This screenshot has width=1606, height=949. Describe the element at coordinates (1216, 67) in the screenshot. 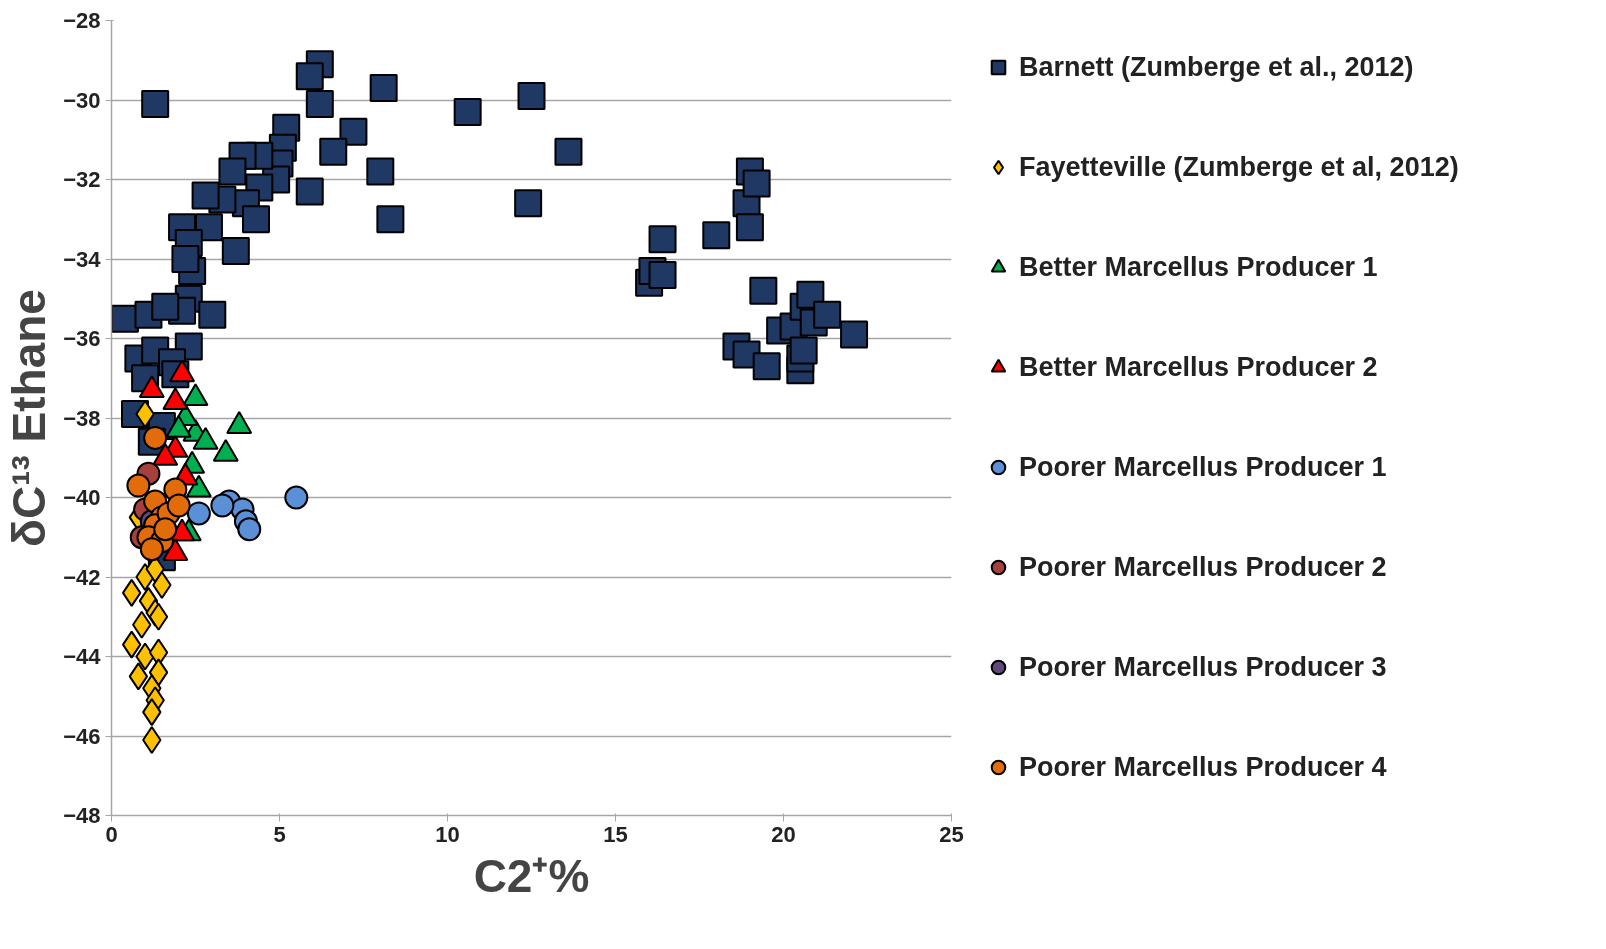

I see `legend-label: Barnett (Zumberge et al., 2012)` at that location.